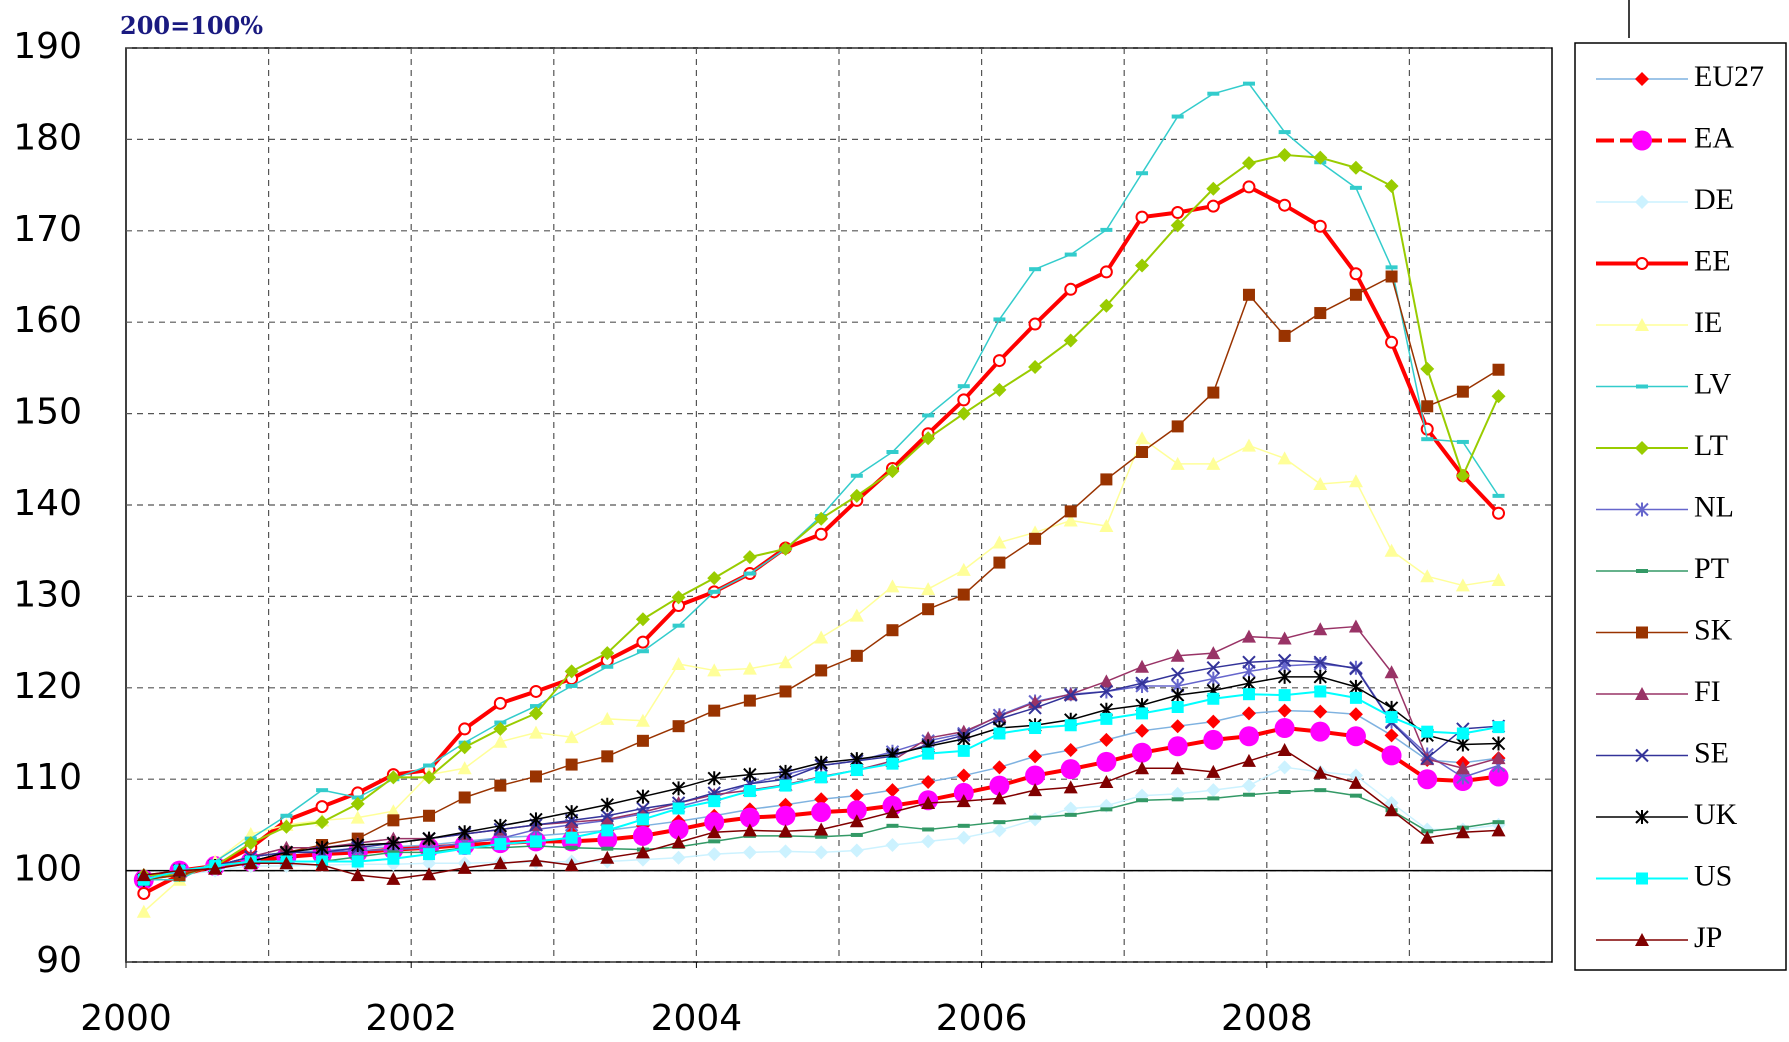 This screenshot has width=1789, height=1042. I want to click on x-tick-label: 2002, so click(411, 1018).